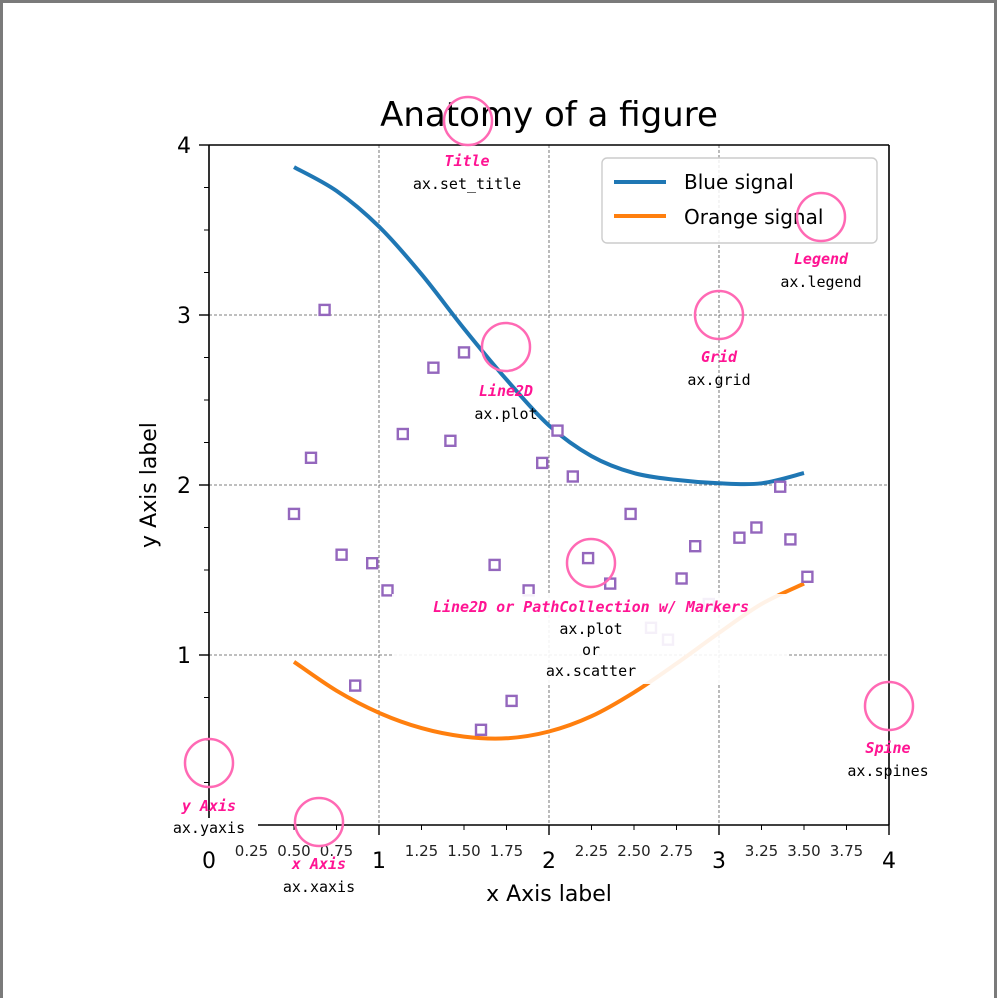 This screenshot has height=998, width=997. I want to click on x-minor-tick-label: 1.50, so click(463, 851).